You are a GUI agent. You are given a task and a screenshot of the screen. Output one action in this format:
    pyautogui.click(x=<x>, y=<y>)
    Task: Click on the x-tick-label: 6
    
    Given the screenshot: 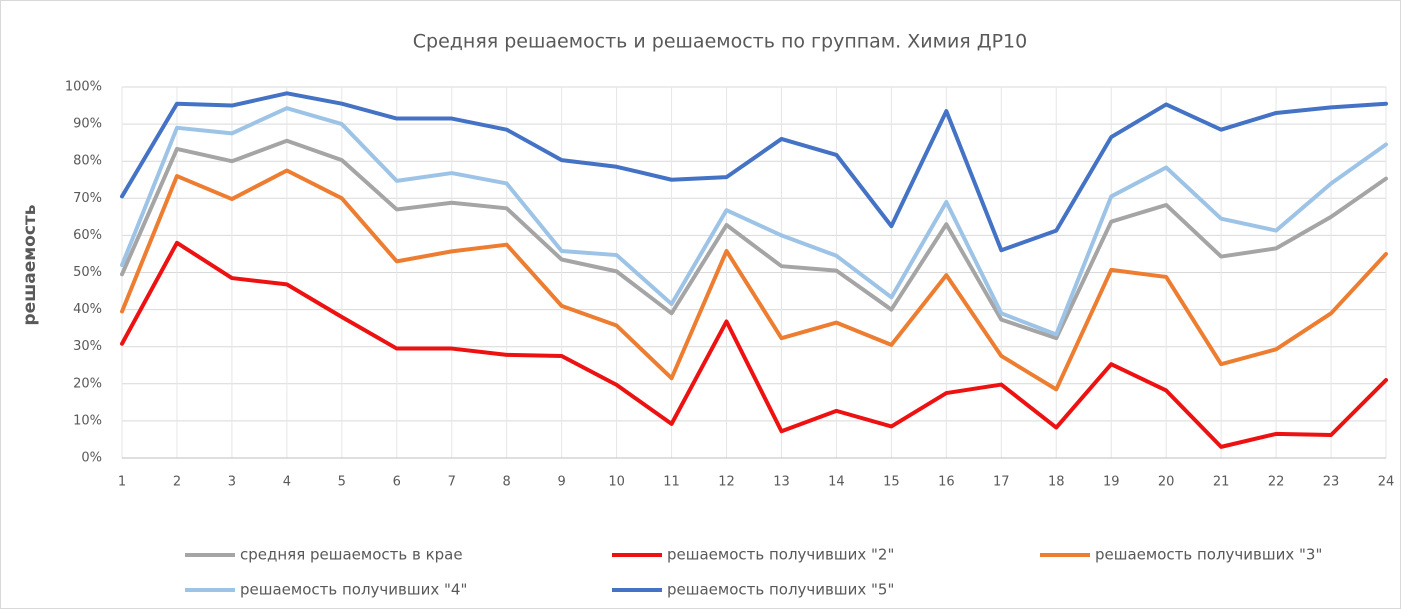 What is the action you would take?
    pyautogui.click(x=397, y=482)
    